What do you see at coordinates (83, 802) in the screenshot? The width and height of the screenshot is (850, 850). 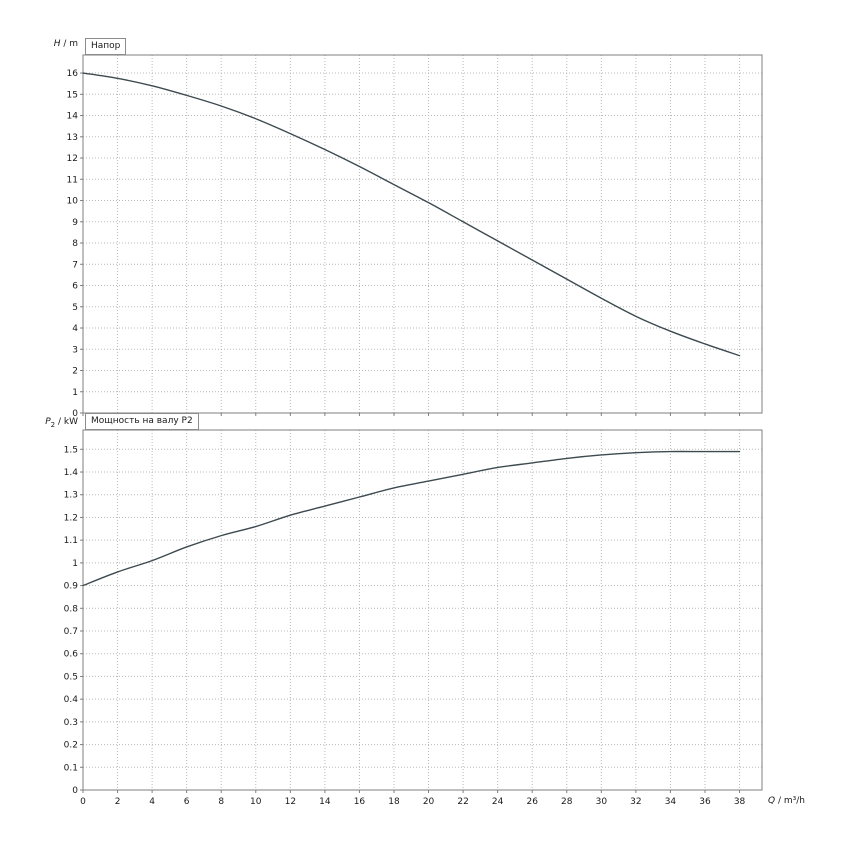 I see `x-tick-label: 0` at bounding box center [83, 802].